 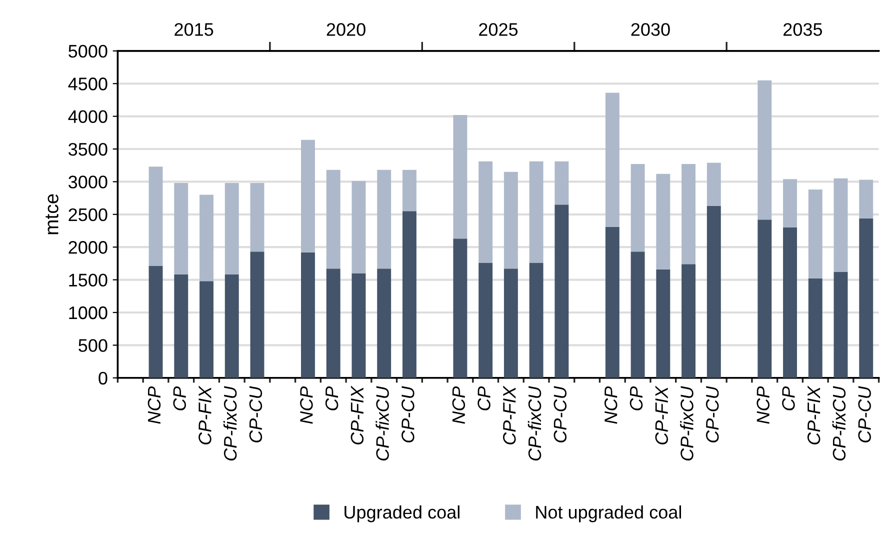 I want to click on y-tick-label: 1000, so click(x=88, y=313).